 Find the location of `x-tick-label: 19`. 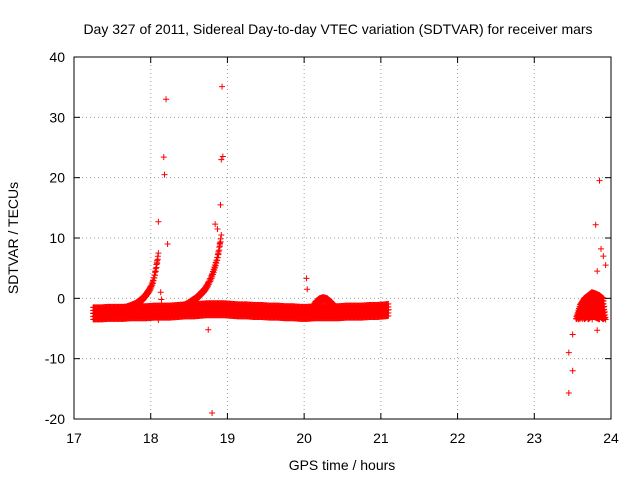

x-tick-label: 19 is located at coordinates (228, 438).